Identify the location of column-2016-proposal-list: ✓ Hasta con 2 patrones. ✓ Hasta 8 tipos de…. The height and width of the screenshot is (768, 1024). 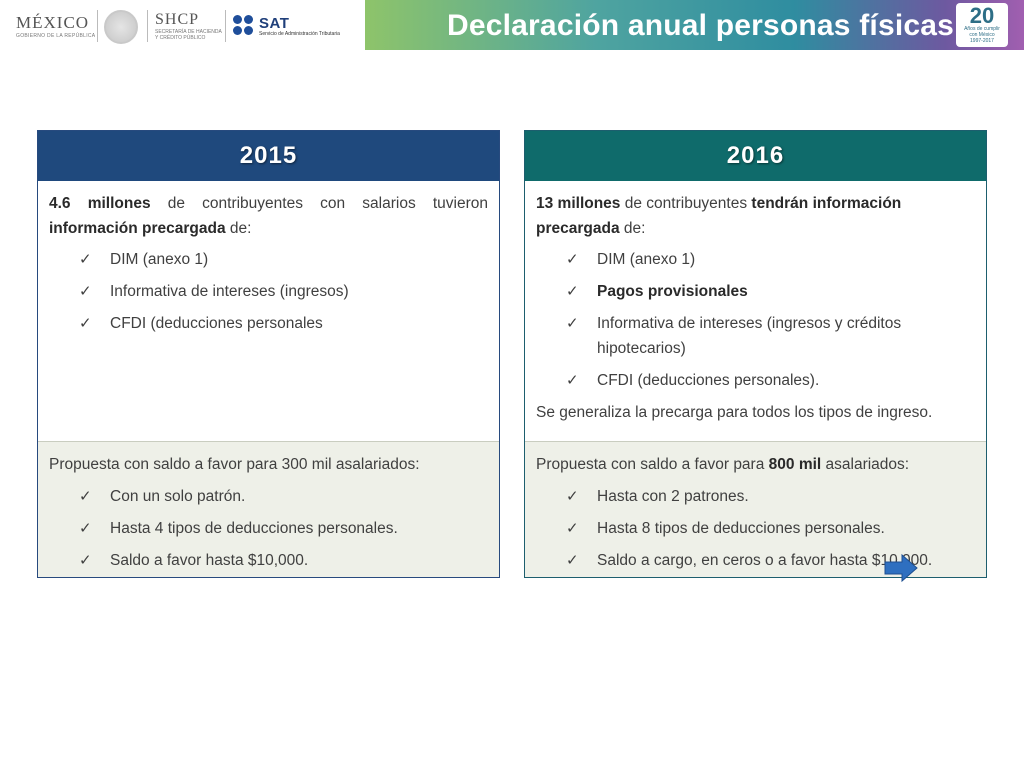
(755, 528).